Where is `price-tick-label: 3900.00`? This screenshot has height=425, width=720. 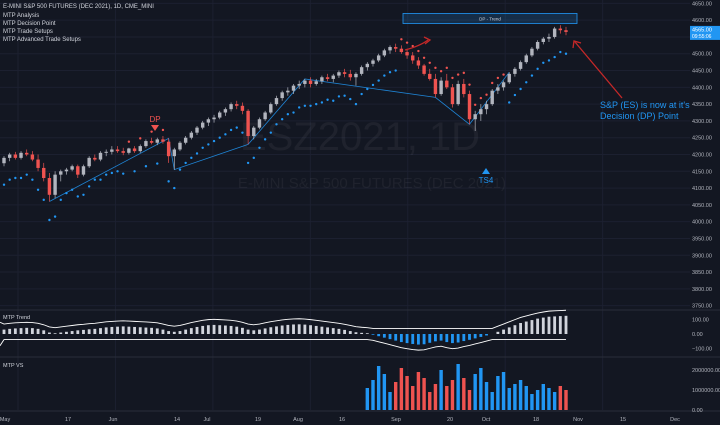
price-tick-label: 3900.00 is located at coordinates (702, 256).